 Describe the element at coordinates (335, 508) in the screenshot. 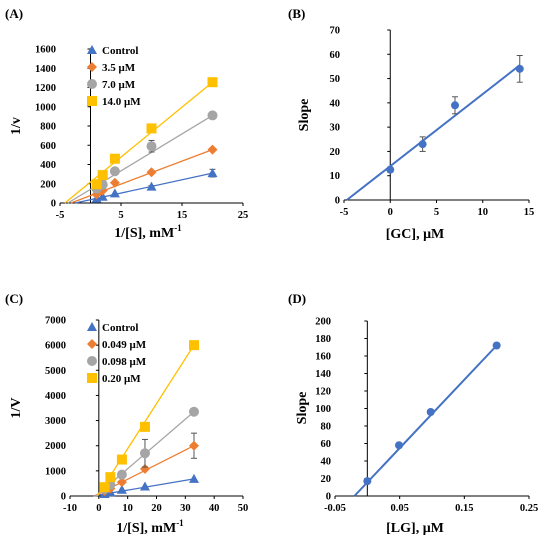

I see `x-tick-label: -0.05` at that location.